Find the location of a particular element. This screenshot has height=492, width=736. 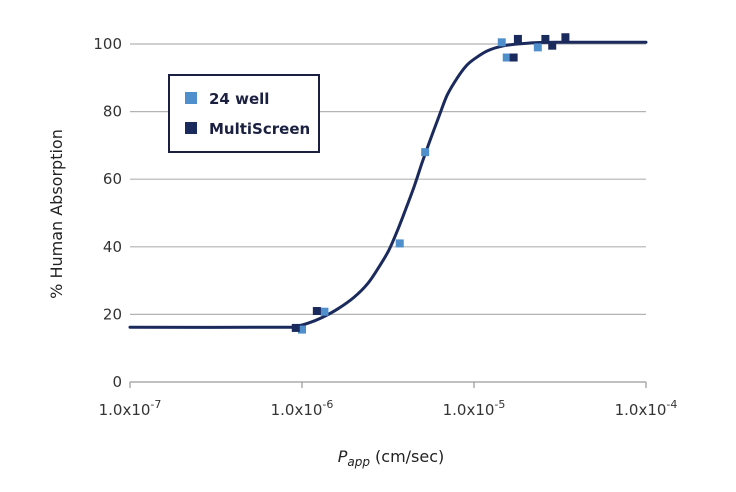

x-axis-label-unit: (cm/sec) is located at coordinates (407, 456).